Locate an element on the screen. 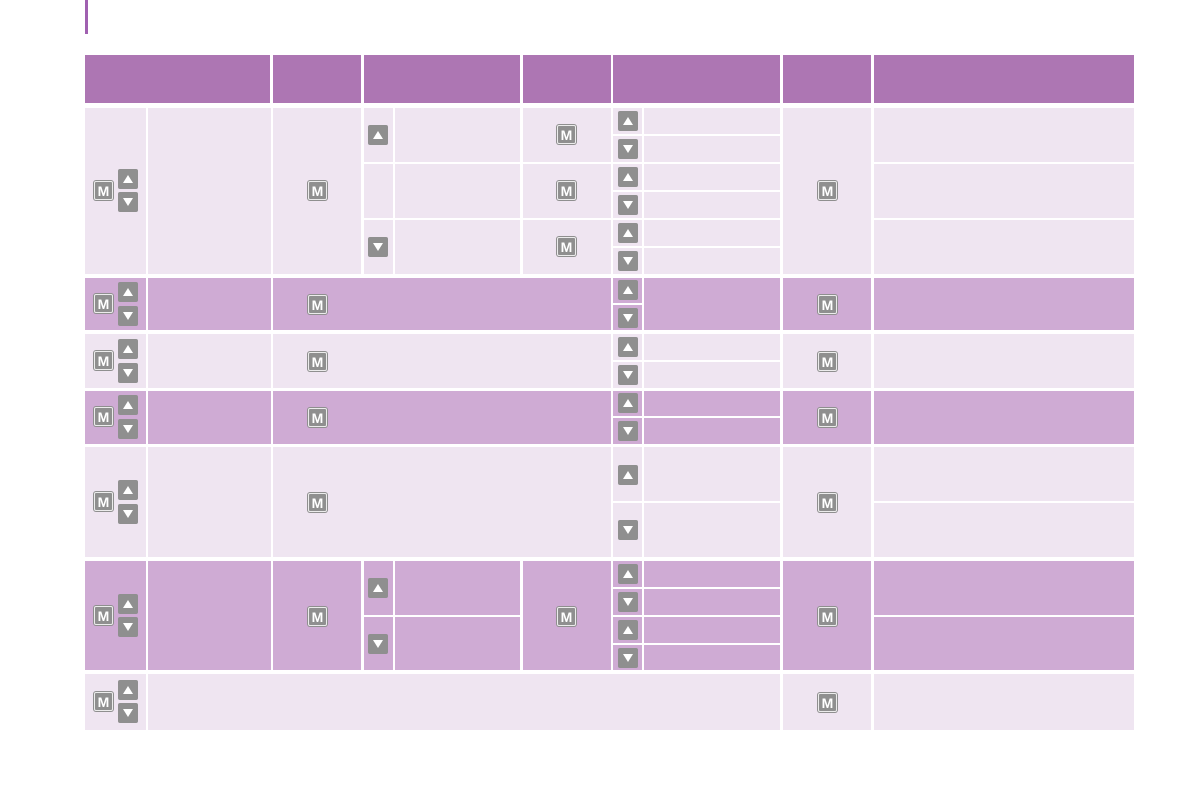 Image resolution: width=1191 pixels, height=794 pixels. row2-result-cell is located at coordinates (1004, 304).